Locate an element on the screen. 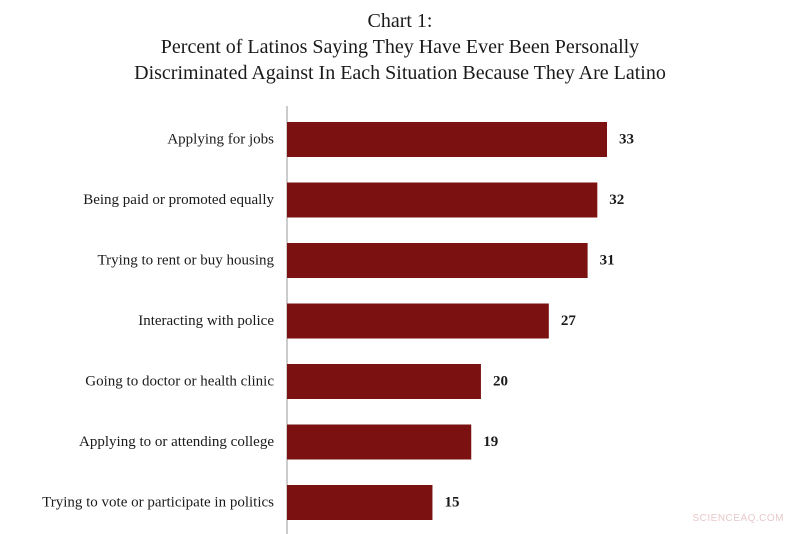  category-label: Interacting with police is located at coordinates (206, 321).